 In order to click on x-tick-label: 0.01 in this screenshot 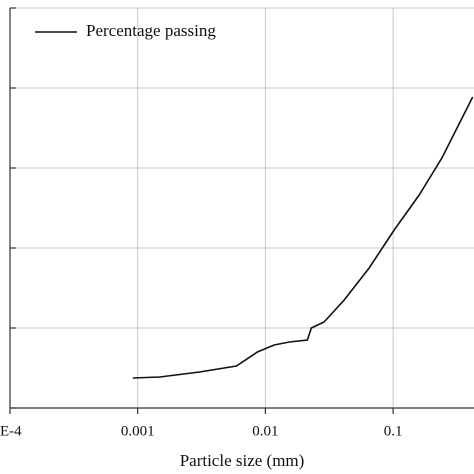, I will do `click(265, 431)`.